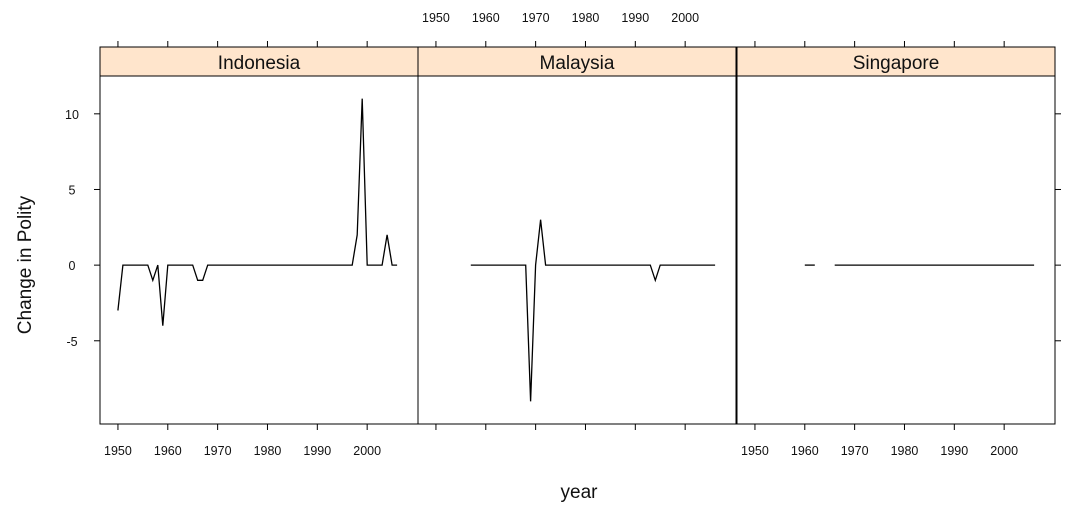  Describe the element at coordinates (257, 212) in the screenshot. I see `series-line-indonesia` at that location.